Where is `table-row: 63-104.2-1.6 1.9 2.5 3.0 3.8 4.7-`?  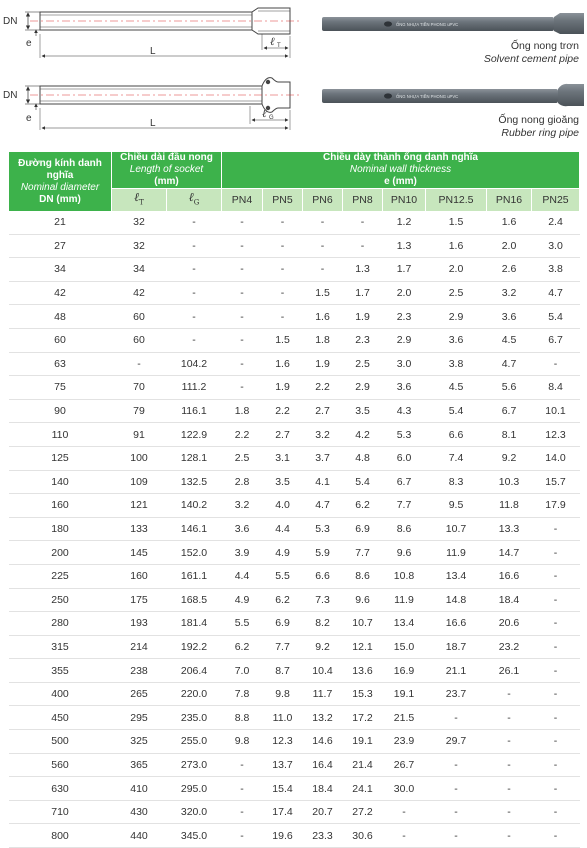
table-row: 63-104.2-1.6 1.9 2.5 3.0 3.8 4.7- is located at coordinates (294, 364).